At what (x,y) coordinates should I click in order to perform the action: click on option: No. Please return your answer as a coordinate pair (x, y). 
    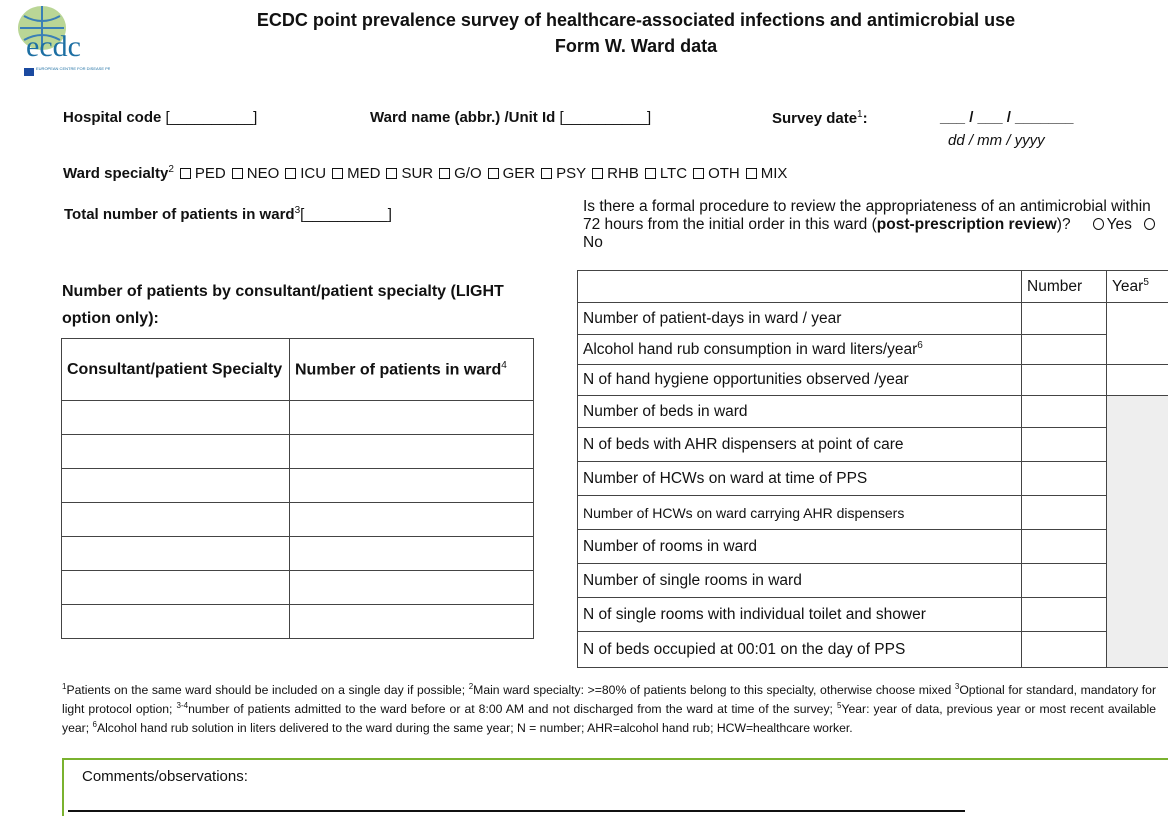
    Looking at the image, I should click on (593, 242).